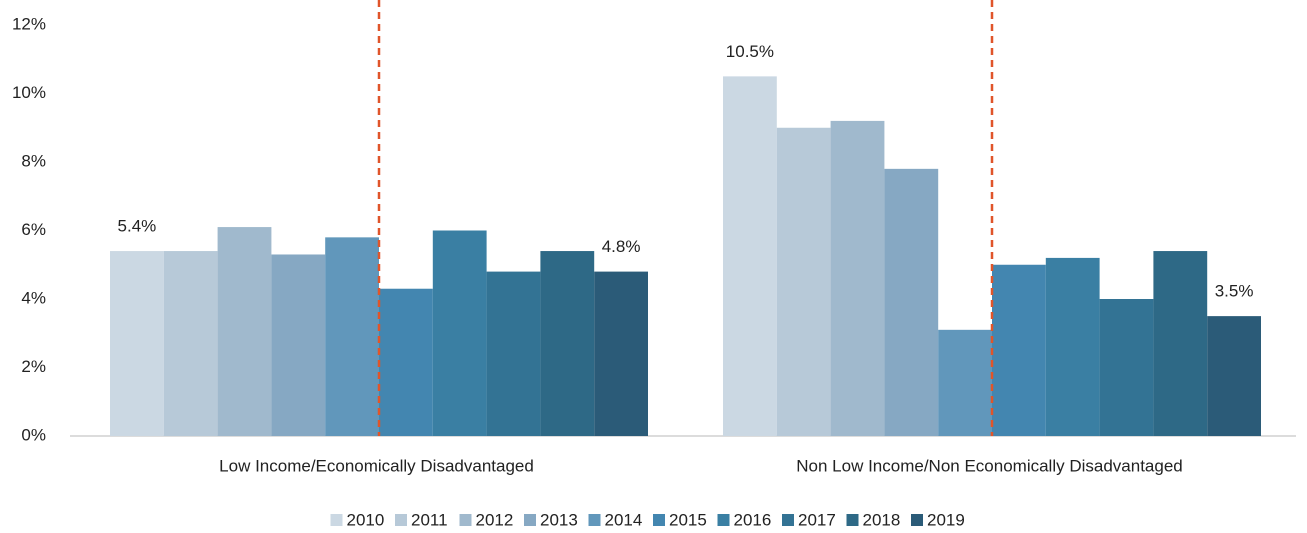 Image resolution: width=1307 pixels, height=533 pixels. Describe the element at coordinates (688, 519) in the screenshot. I see `legend-label: 2015` at that location.